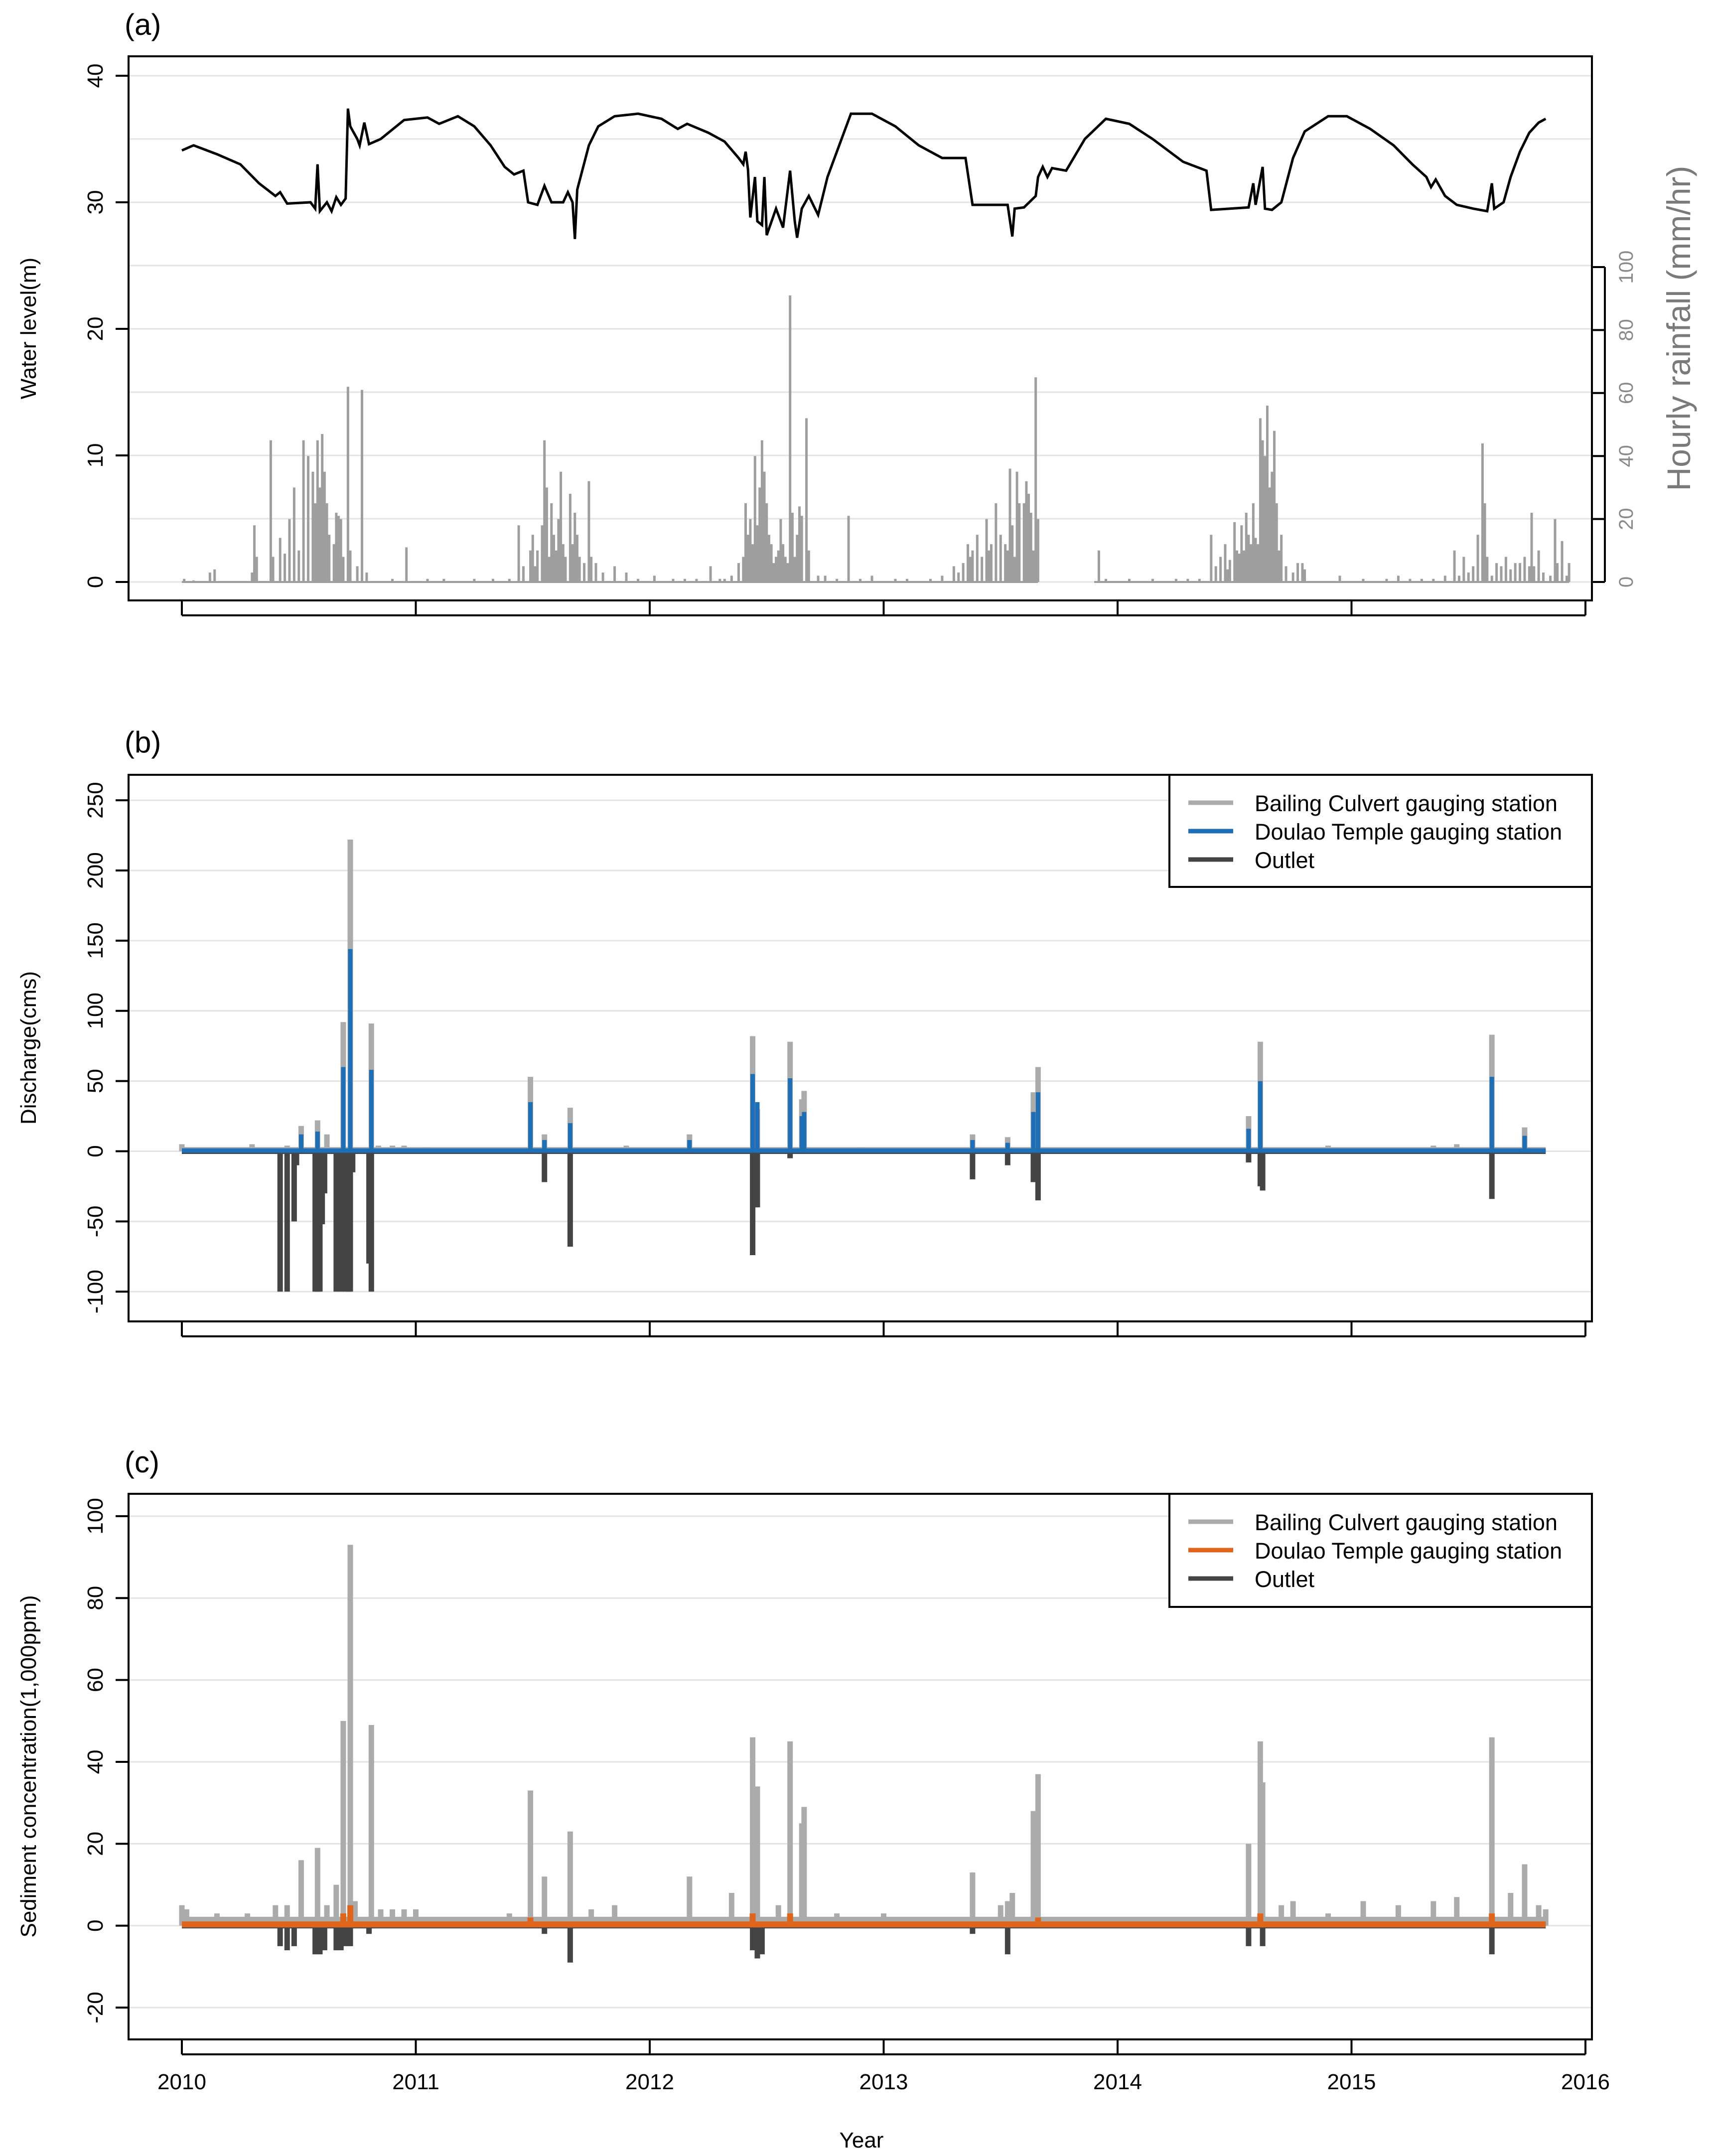 The image size is (1713, 2156). What do you see at coordinates (649, 2082) in the screenshot?
I see `x-tick-label-2012: 2012` at bounding box center [649, 2082].